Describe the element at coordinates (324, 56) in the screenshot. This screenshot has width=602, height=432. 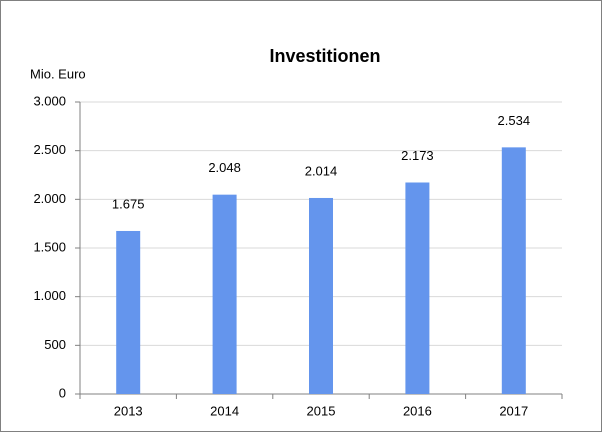
I see `chart-title: Investitionen` at that location.